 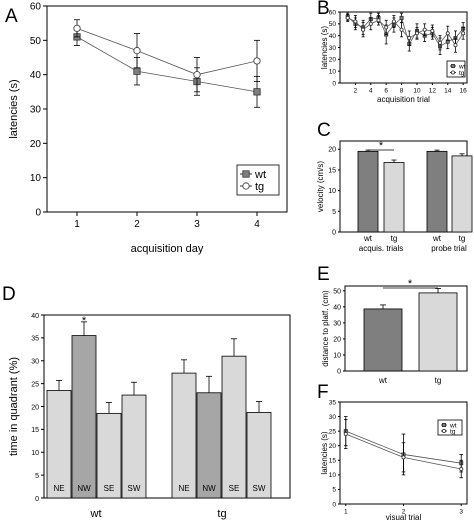 I want to click on panel-a-xtick-label: 3, so click(x=197, y=224).